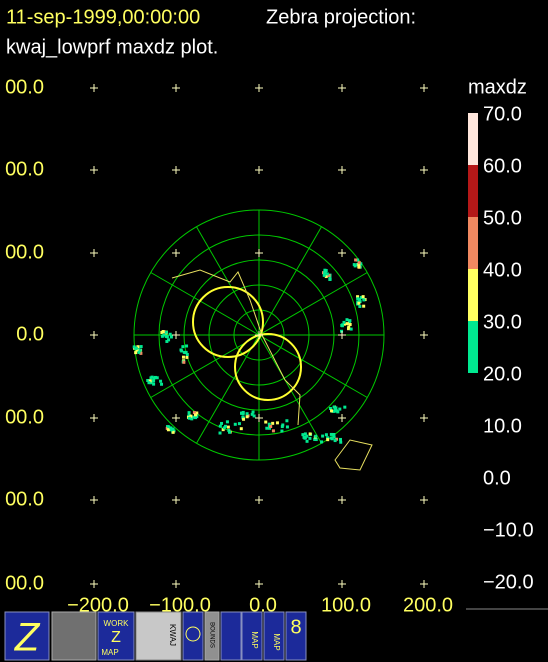 The height and width of the screenshot is (662, 548). I want to click on zebra-icon, so click(27, 636).